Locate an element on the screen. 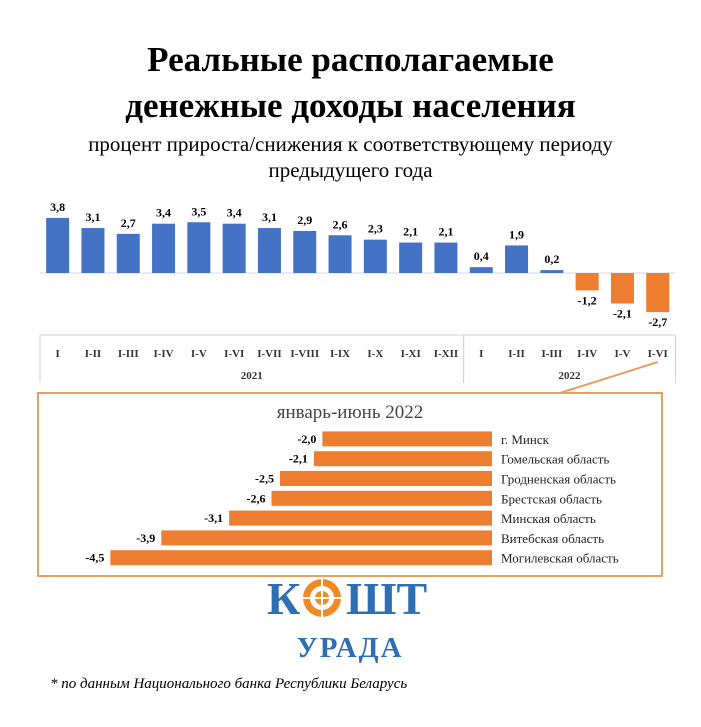  kosht-urada-logo: К ШТ УРАДА is located at coordinates (347, 618).